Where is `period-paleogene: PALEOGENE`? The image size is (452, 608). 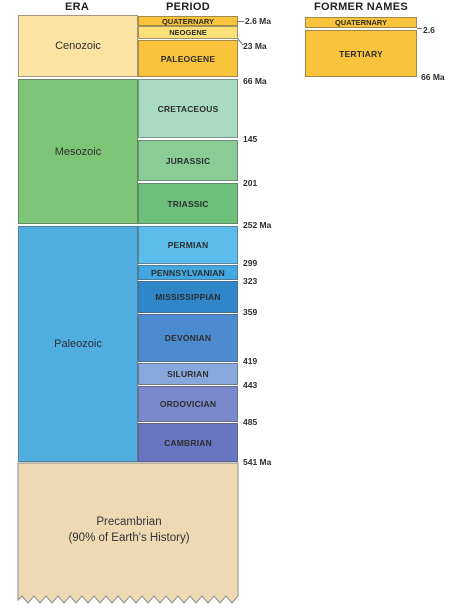 period-paleogene: PALEOGENE is located at coordinates (188, 58).